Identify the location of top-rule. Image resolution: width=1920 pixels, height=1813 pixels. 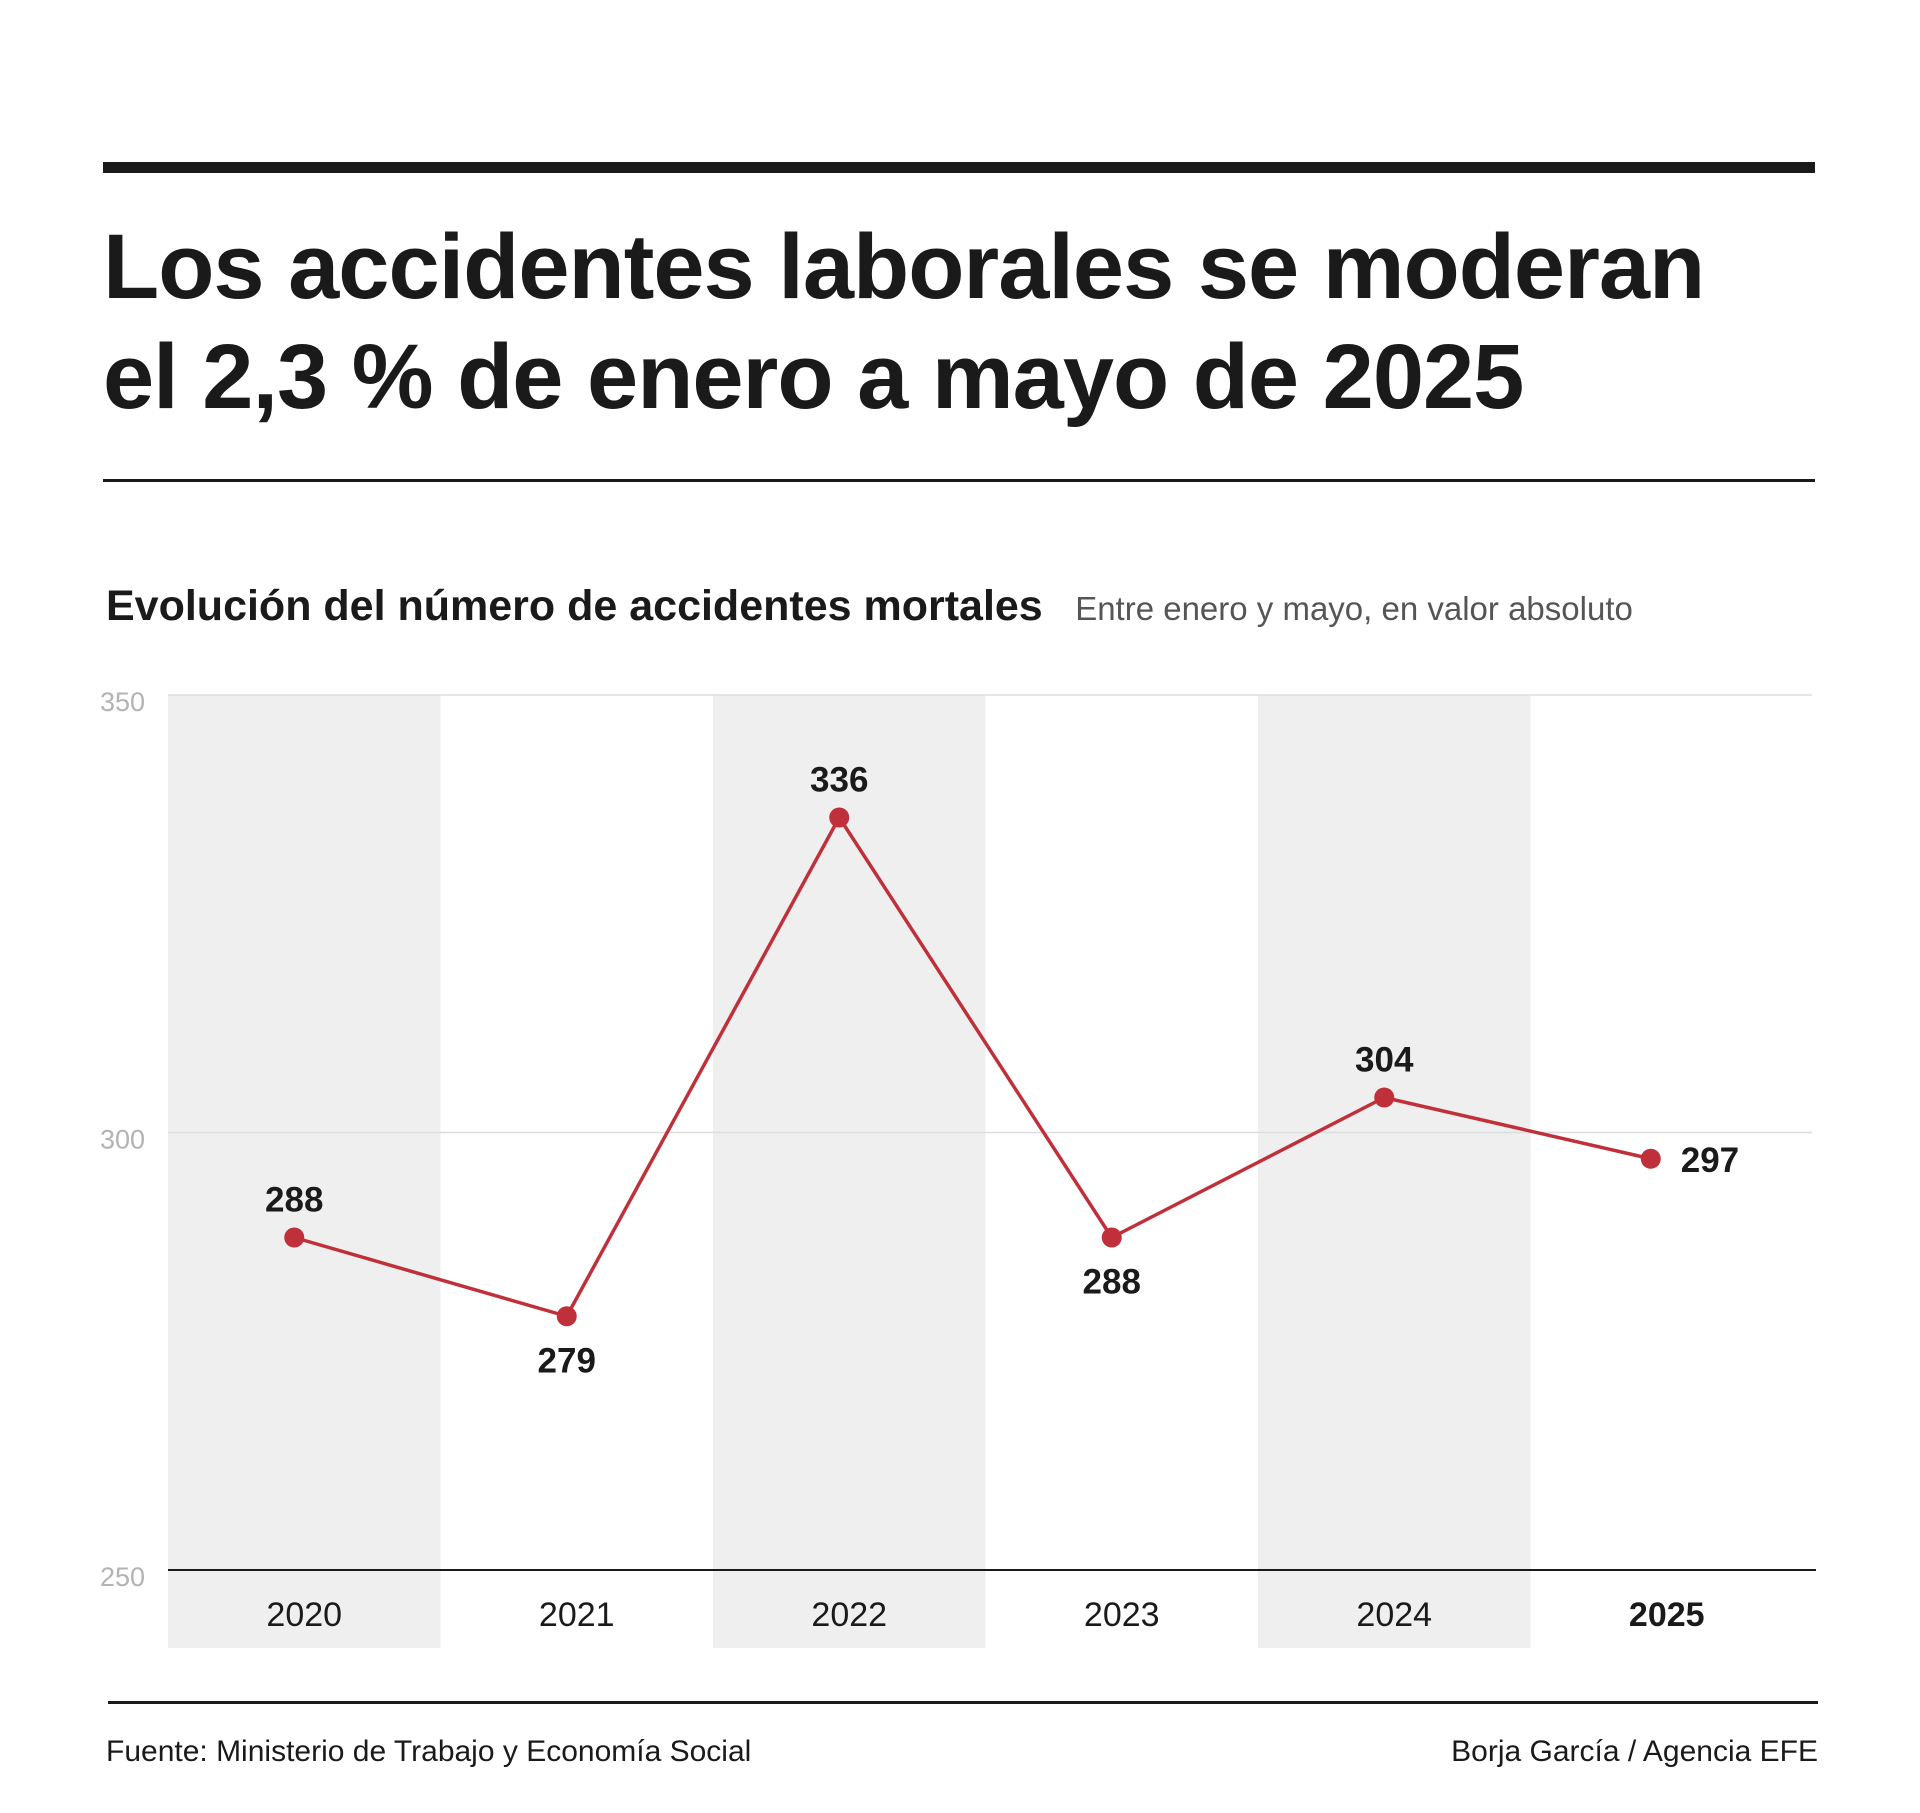
(959, 167).